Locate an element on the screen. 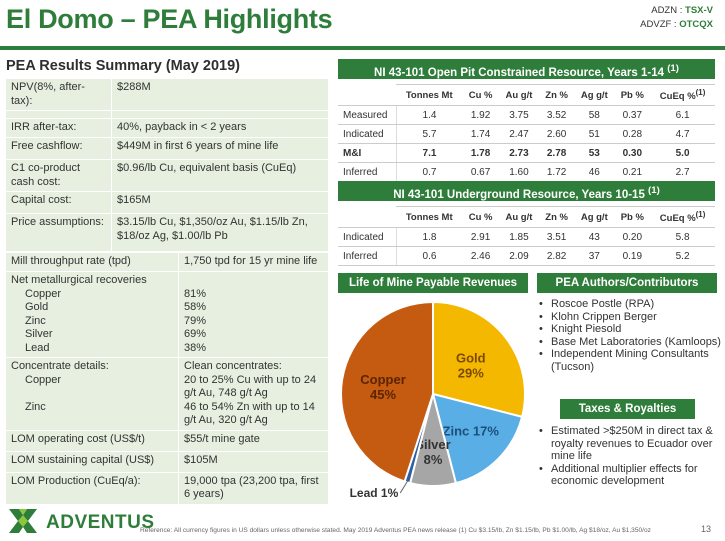  revenues-header: Life of Mine Payable Revenues is located at coordinates (433, 283).